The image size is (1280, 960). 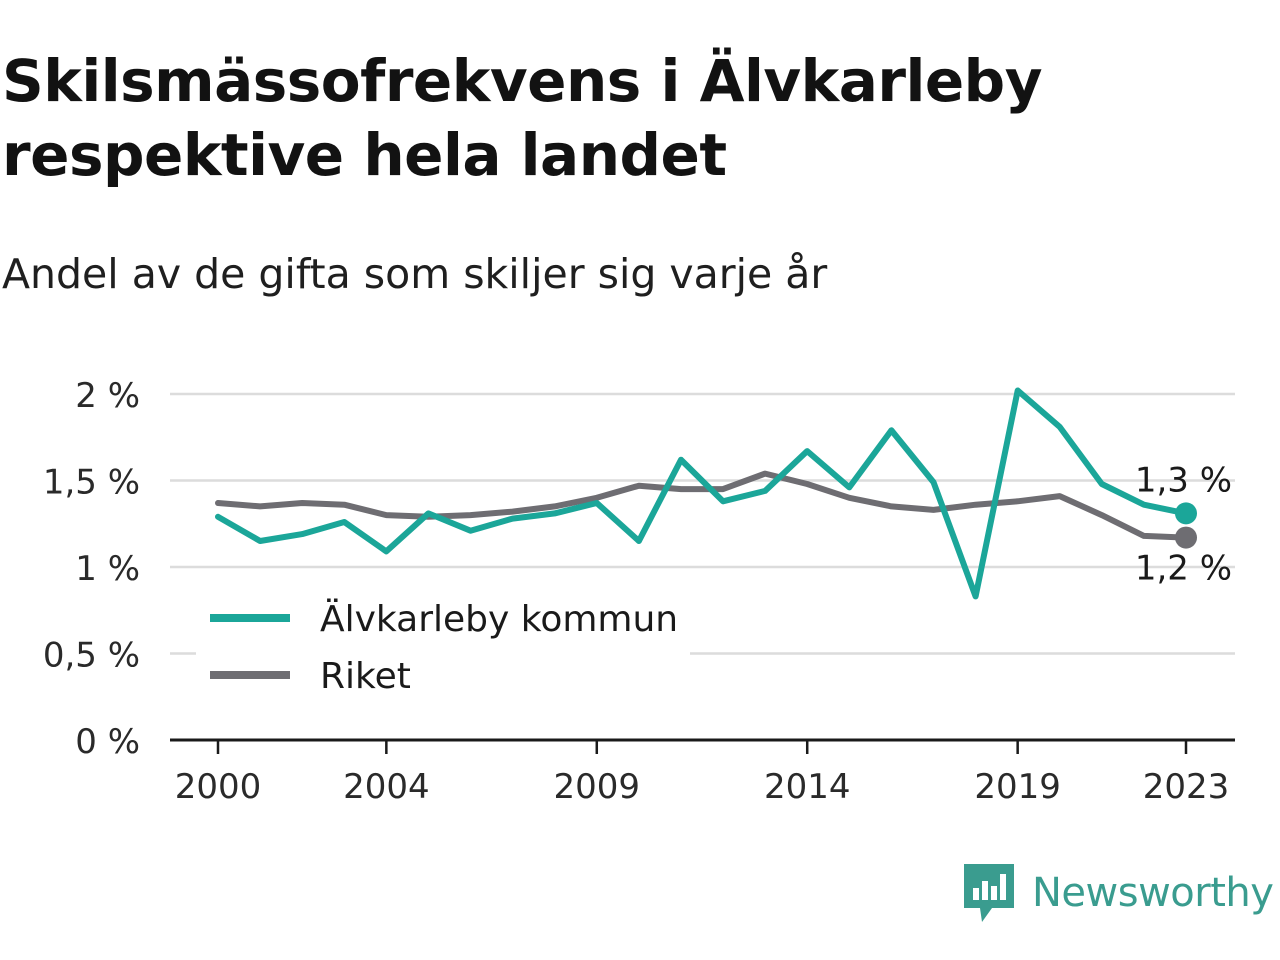 What do you see at coordinates (107, 569) in the screenshot?
I see `y-tick-label: 1 %` at bounding box center [107, 569].